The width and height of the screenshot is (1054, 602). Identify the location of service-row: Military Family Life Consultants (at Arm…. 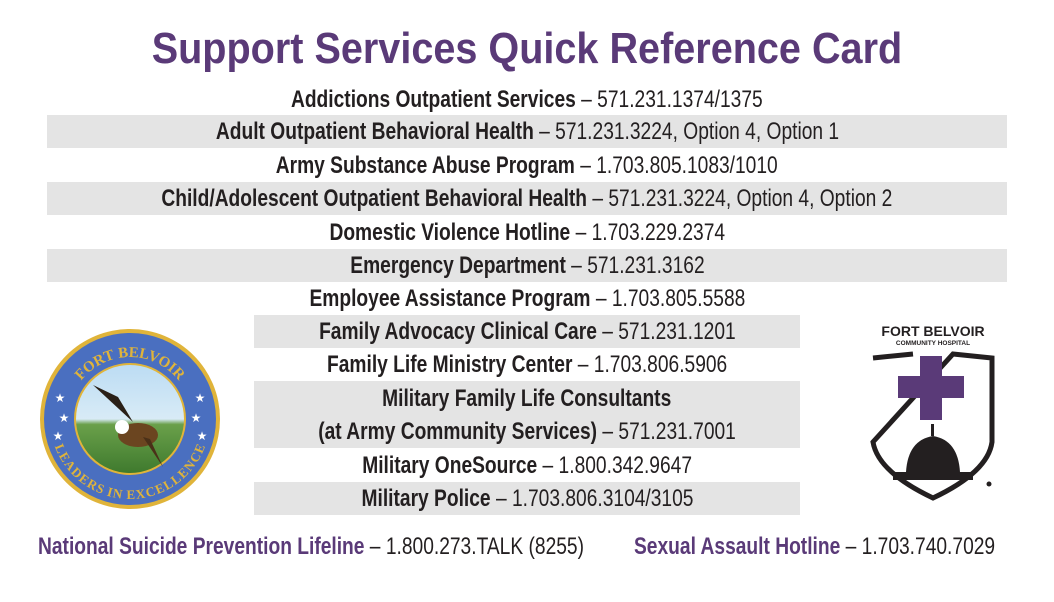
(527, 414).